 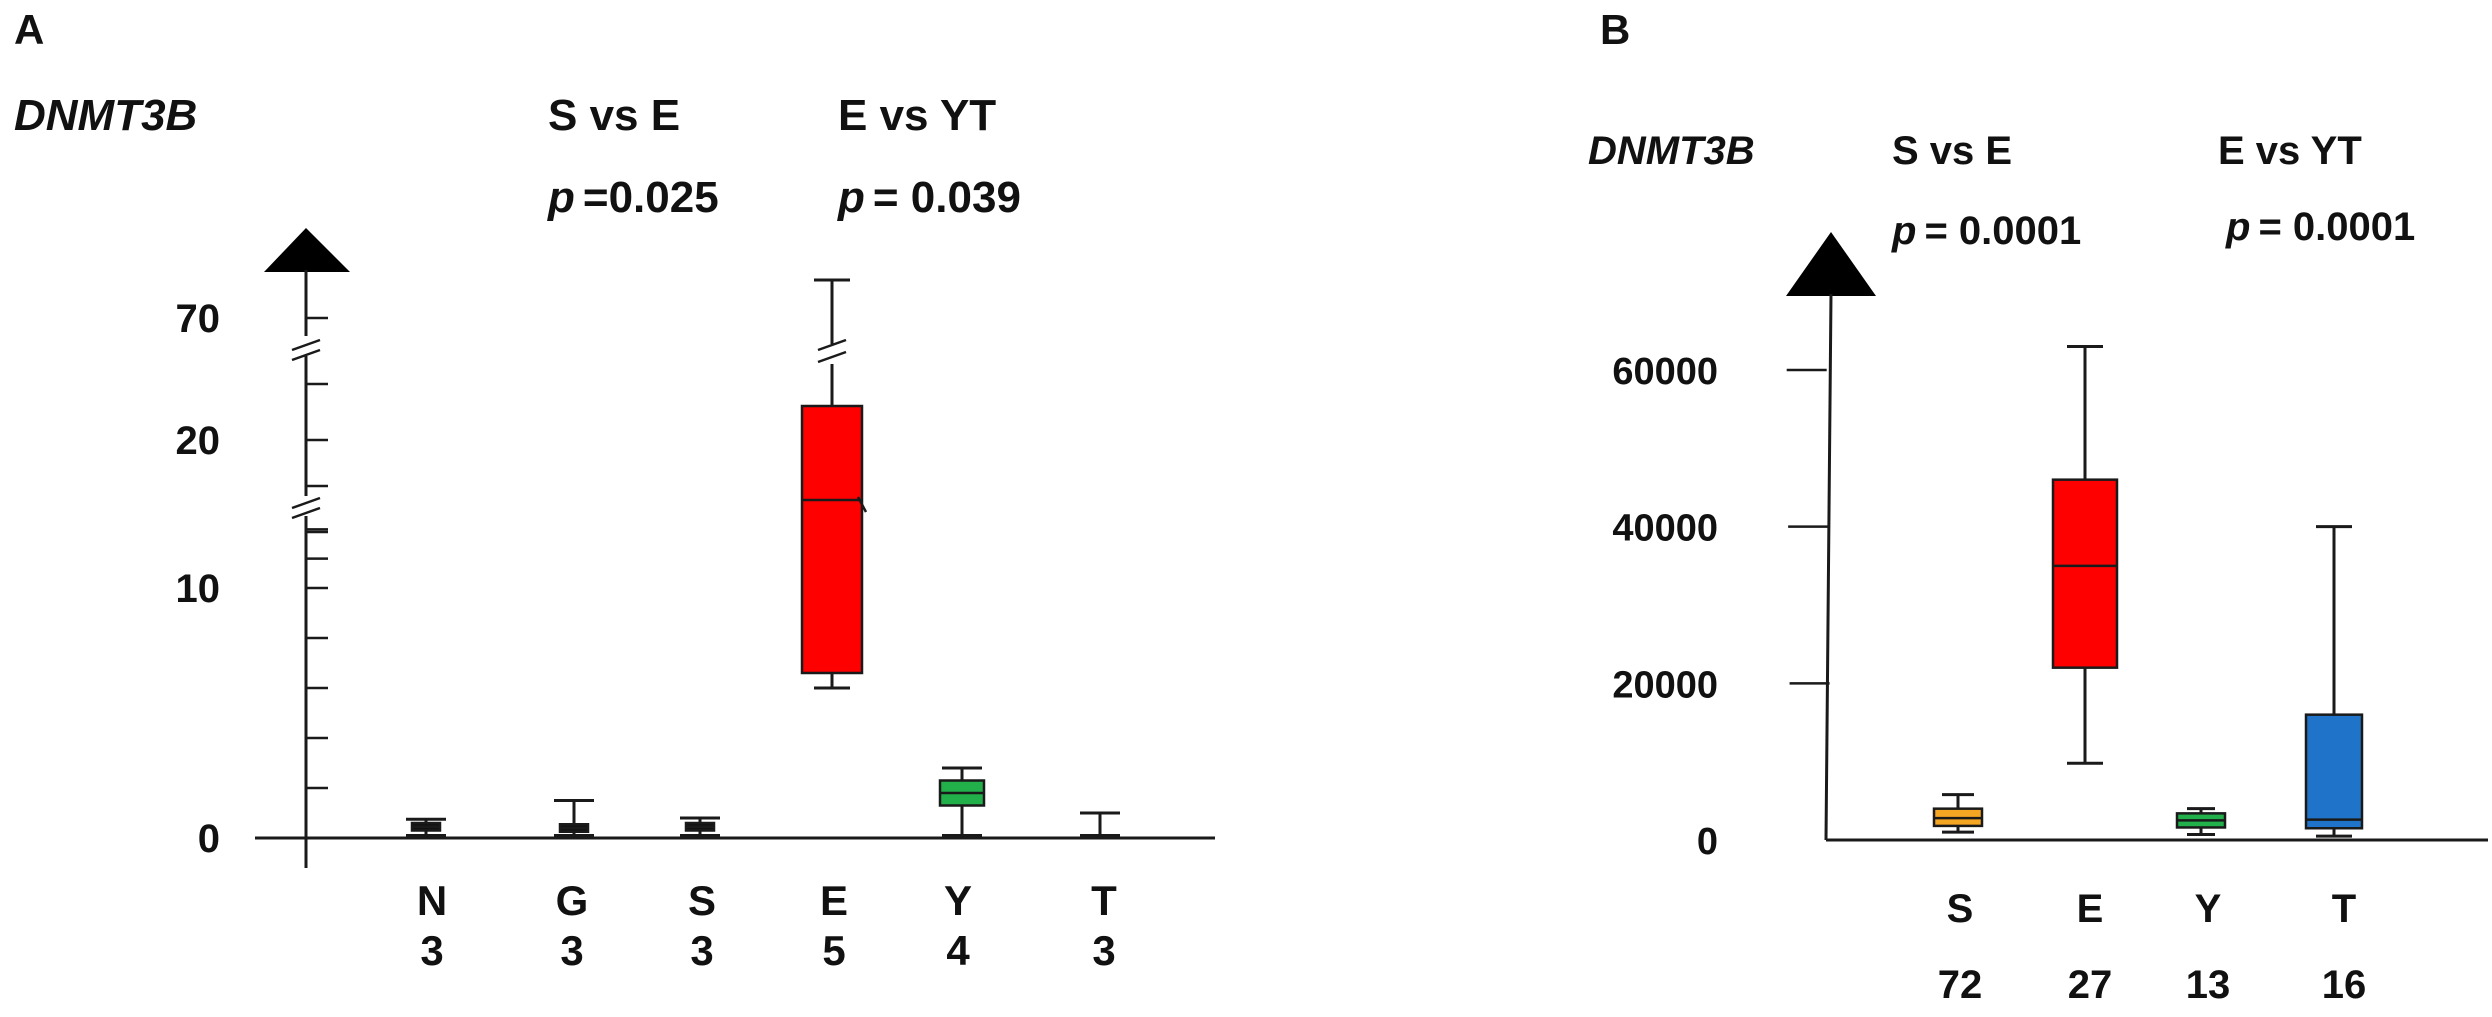 I want to click on y-tick-label: 40000, so click(x=1665, y=529).